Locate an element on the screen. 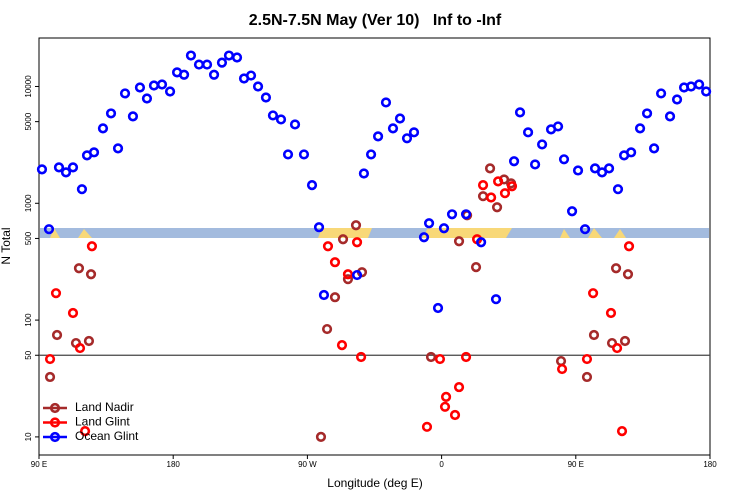 This screenshot has height=500, width=750. chart-title: 2.5N-7.5N May (Ver 10) Inf to -Inf is located at coordinates (375, 20).